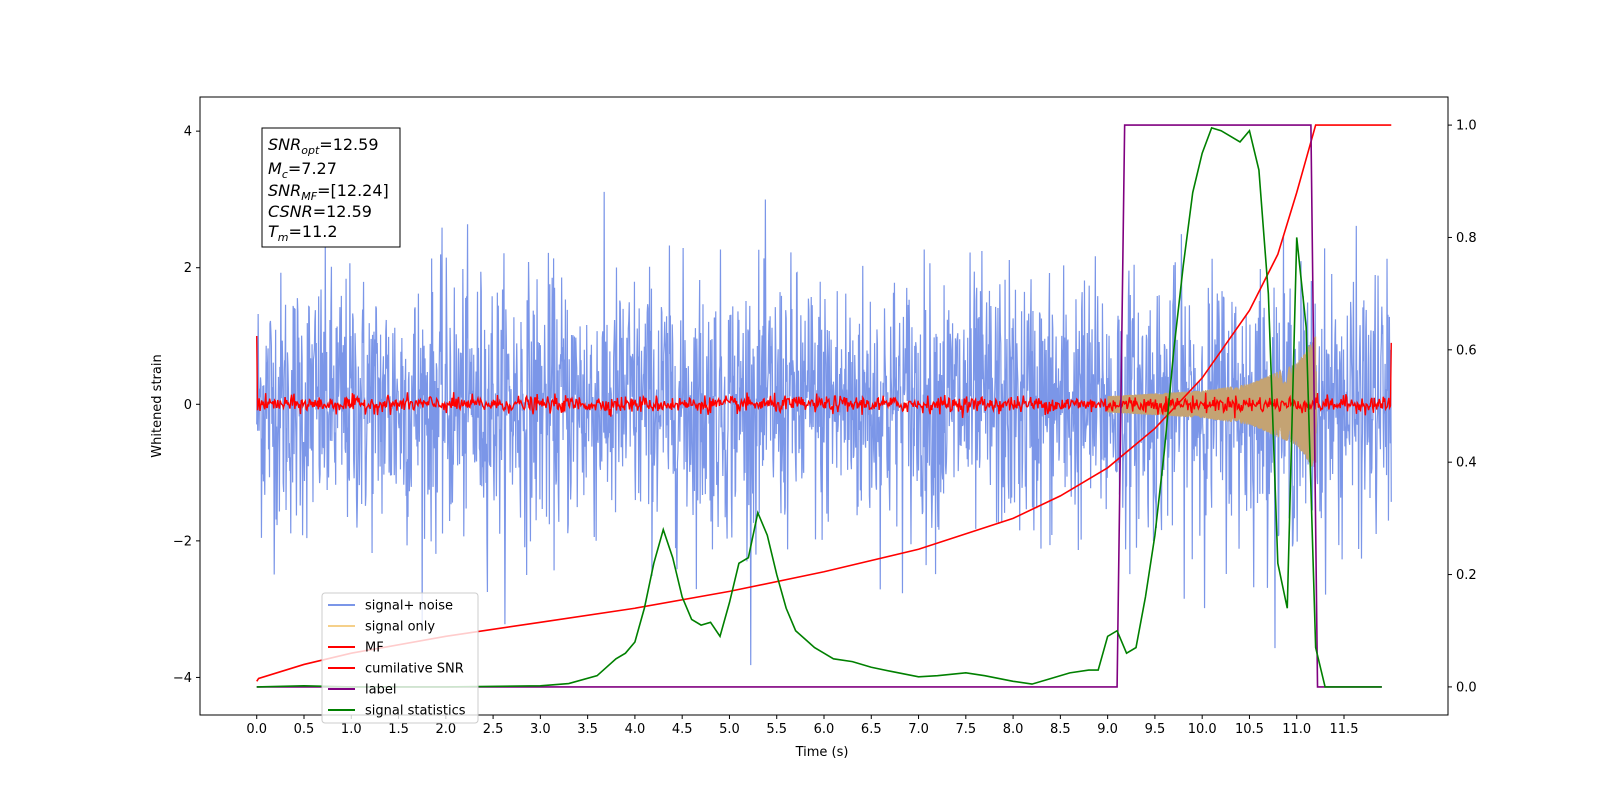 The height and width of the screenshot is (800, 1600). I want to click on x-tick-label: 8.5, so click(1060, 729).